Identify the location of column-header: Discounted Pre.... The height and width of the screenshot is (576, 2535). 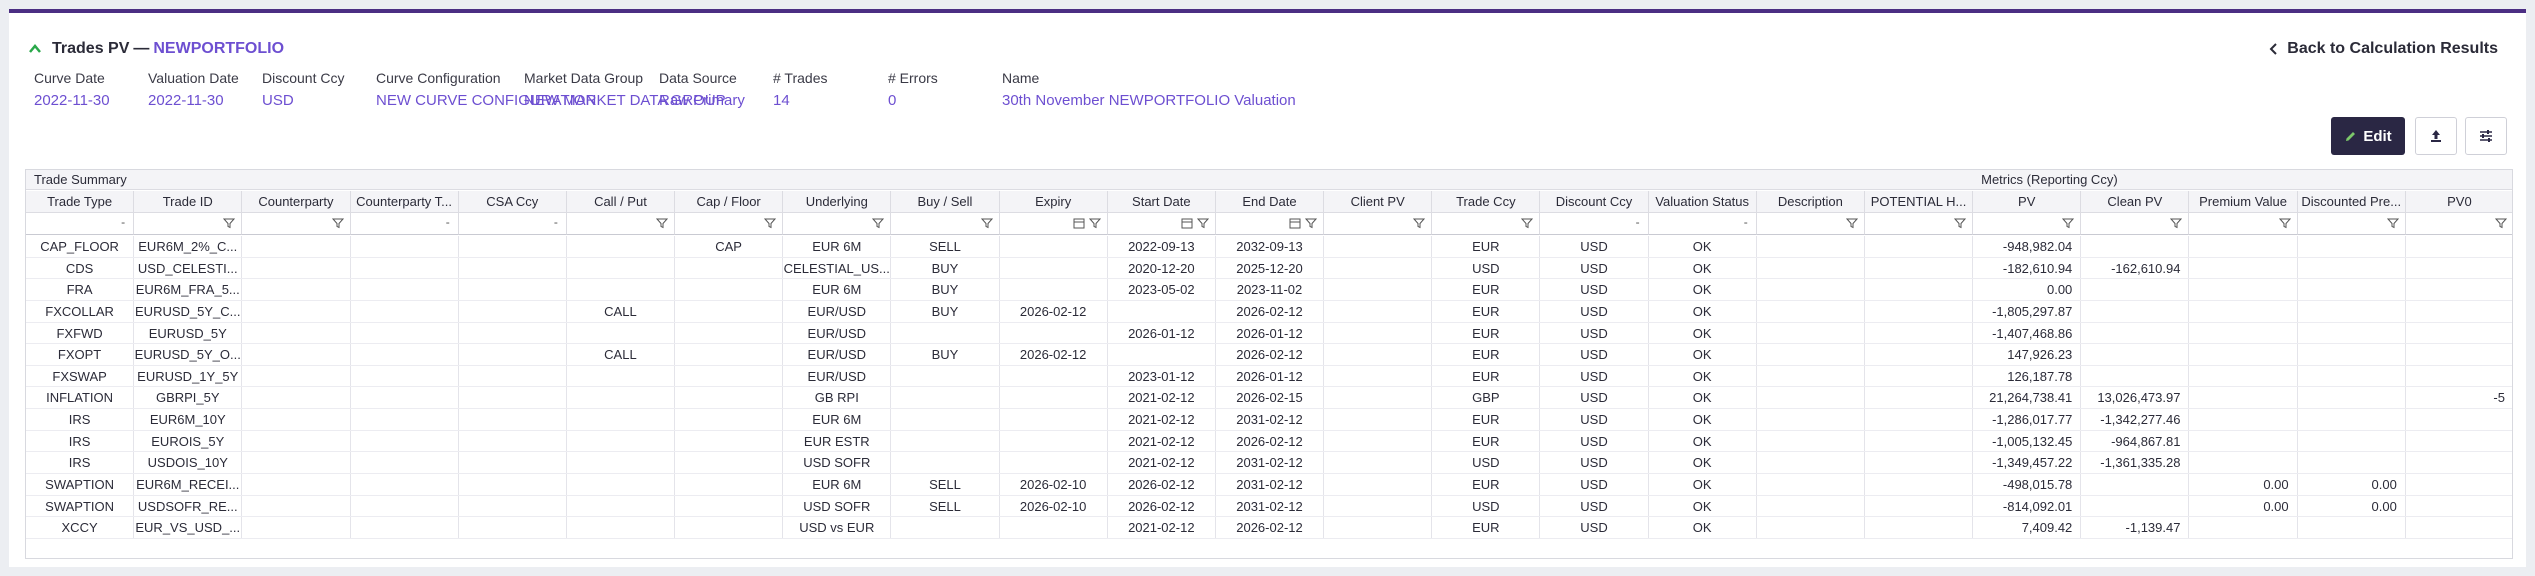
(2351, 202).